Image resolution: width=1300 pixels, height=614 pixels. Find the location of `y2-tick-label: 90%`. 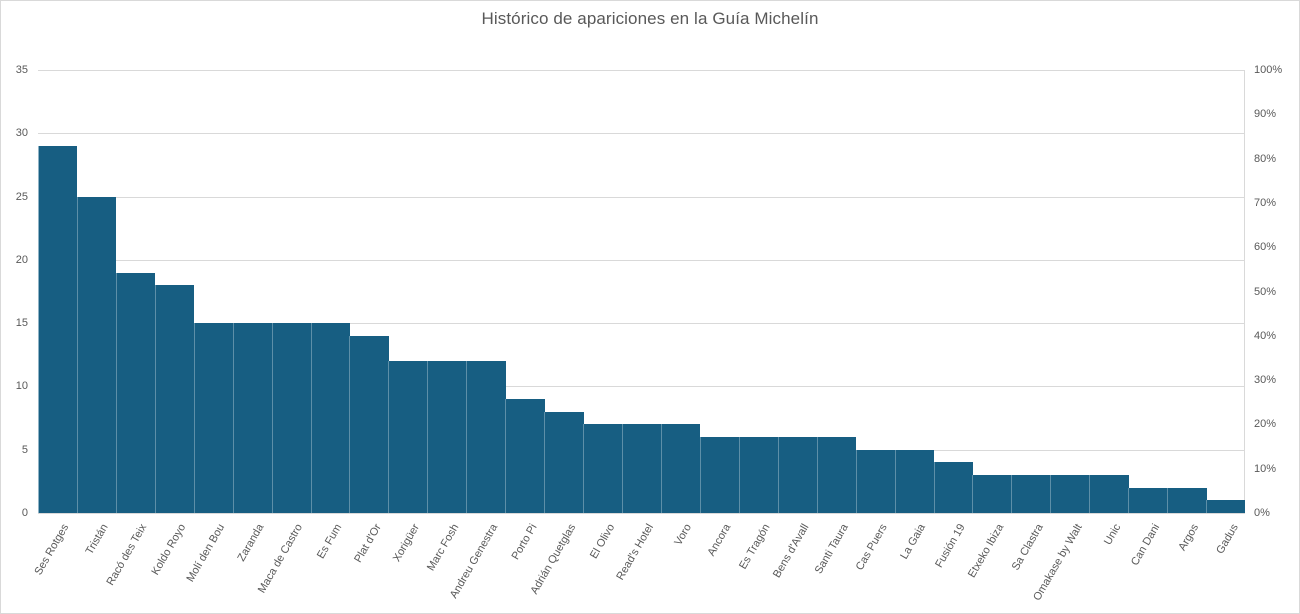

y2-tick-label: 90% is located at coordinates (1265, 114).